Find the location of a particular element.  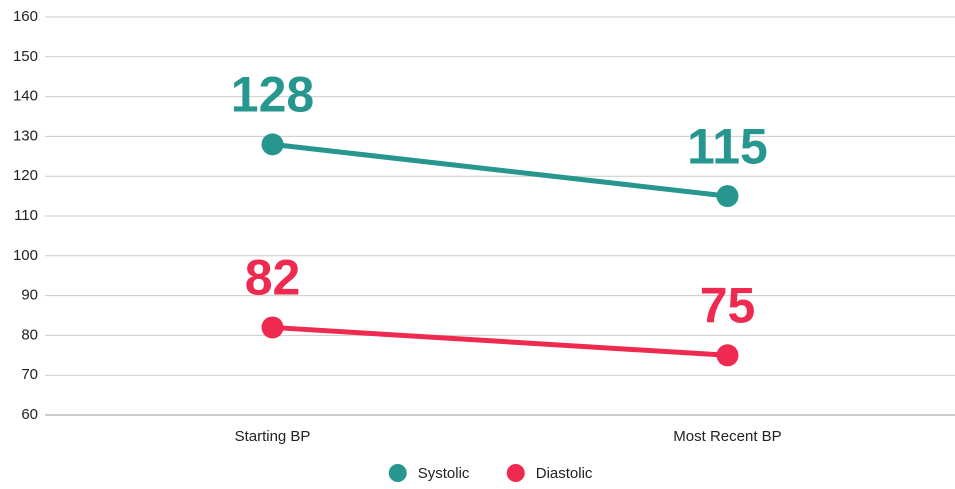

y-tick-label: 130 is located at coordinates (25, 135).